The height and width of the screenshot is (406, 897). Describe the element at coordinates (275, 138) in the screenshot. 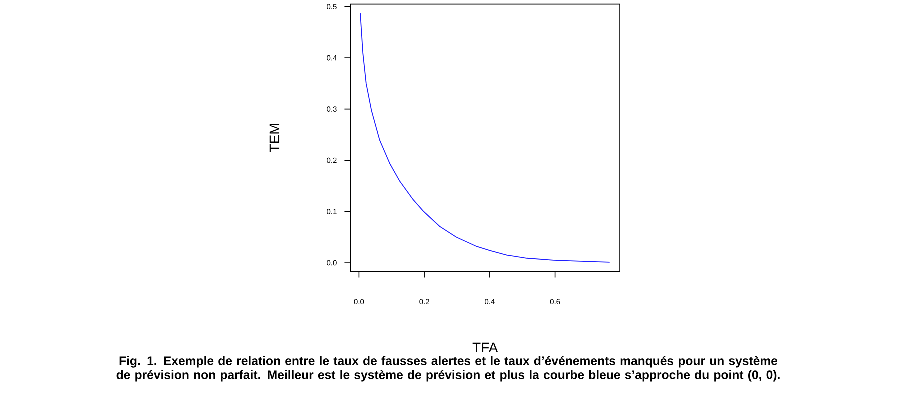

I see `y-axis-title: TEM` at that location.